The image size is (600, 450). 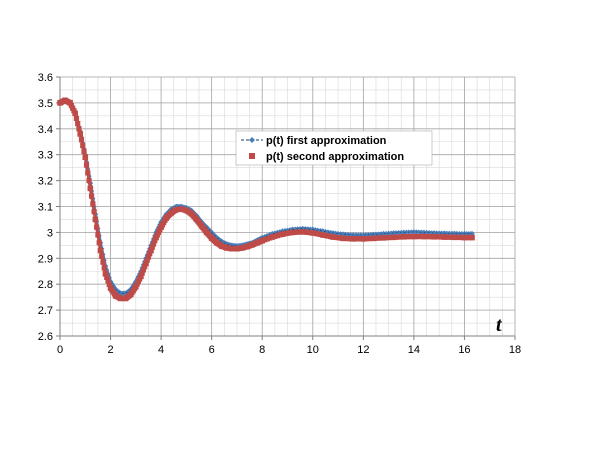 I want to click on x-tick-label: 12, so click(x=363, y=350).